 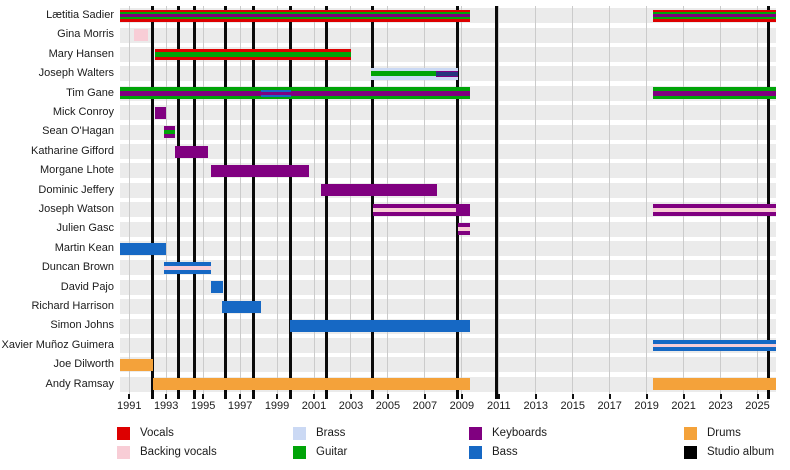 I want to click on legend-label: Brass, so click(x=331, y=433).